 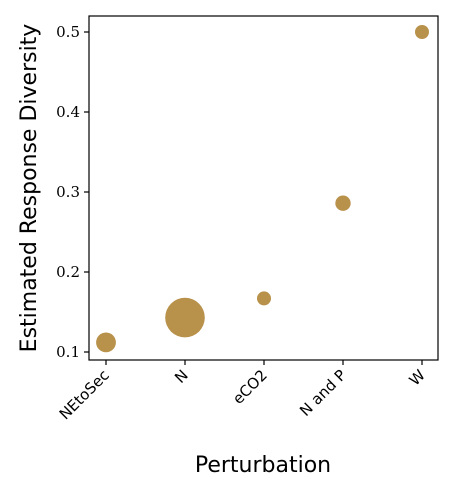 What do you see at coordinates (68, 32) in the screenshot?
I see `y-tick-label: 0.5` at bounding box center [68, 32].